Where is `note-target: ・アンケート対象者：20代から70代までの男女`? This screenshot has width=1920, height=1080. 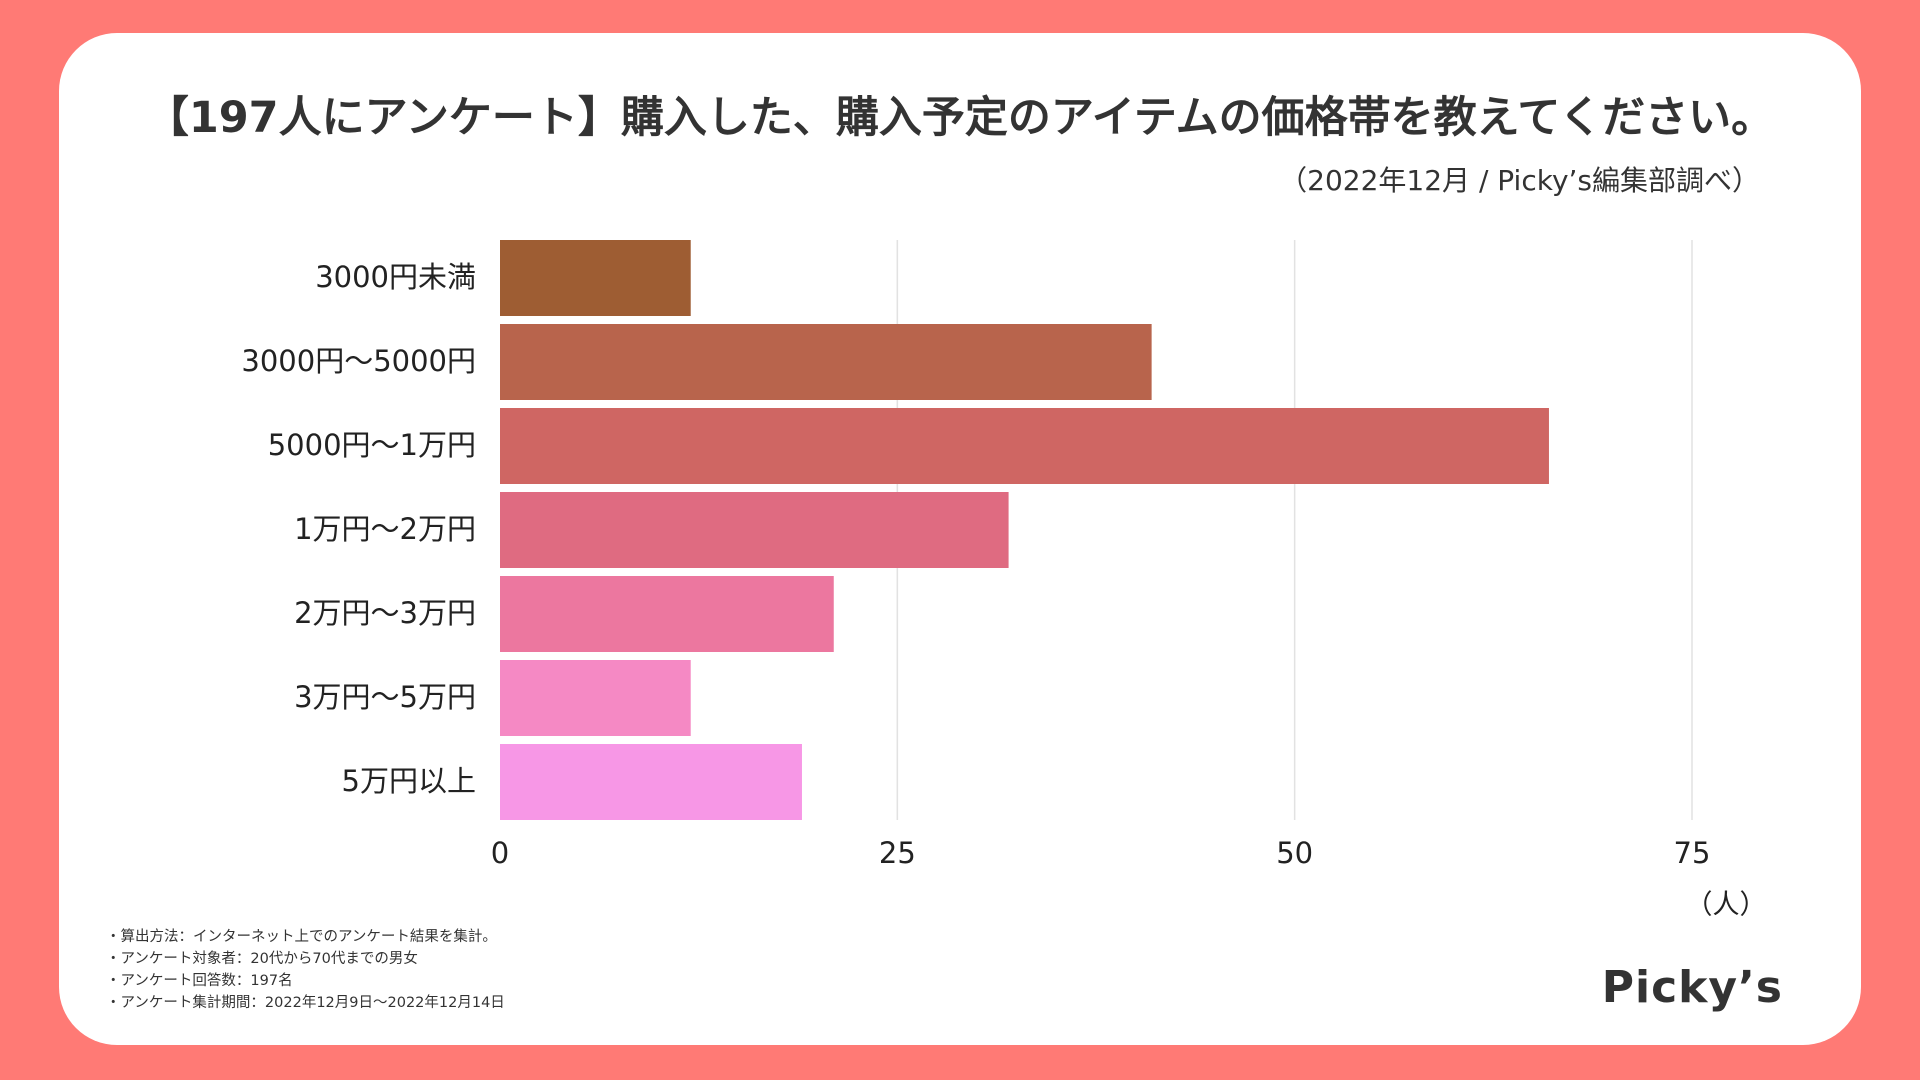 note-target: ・アンケート対象者：20代から70代までの男女 is located at coordinates (262, 959).